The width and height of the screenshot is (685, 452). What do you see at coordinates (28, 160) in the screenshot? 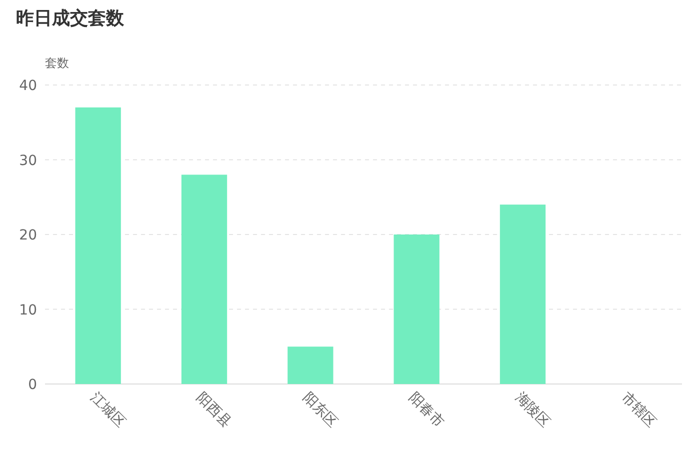
I see `y-tick-label: 30` at bounding box center [28, 160].